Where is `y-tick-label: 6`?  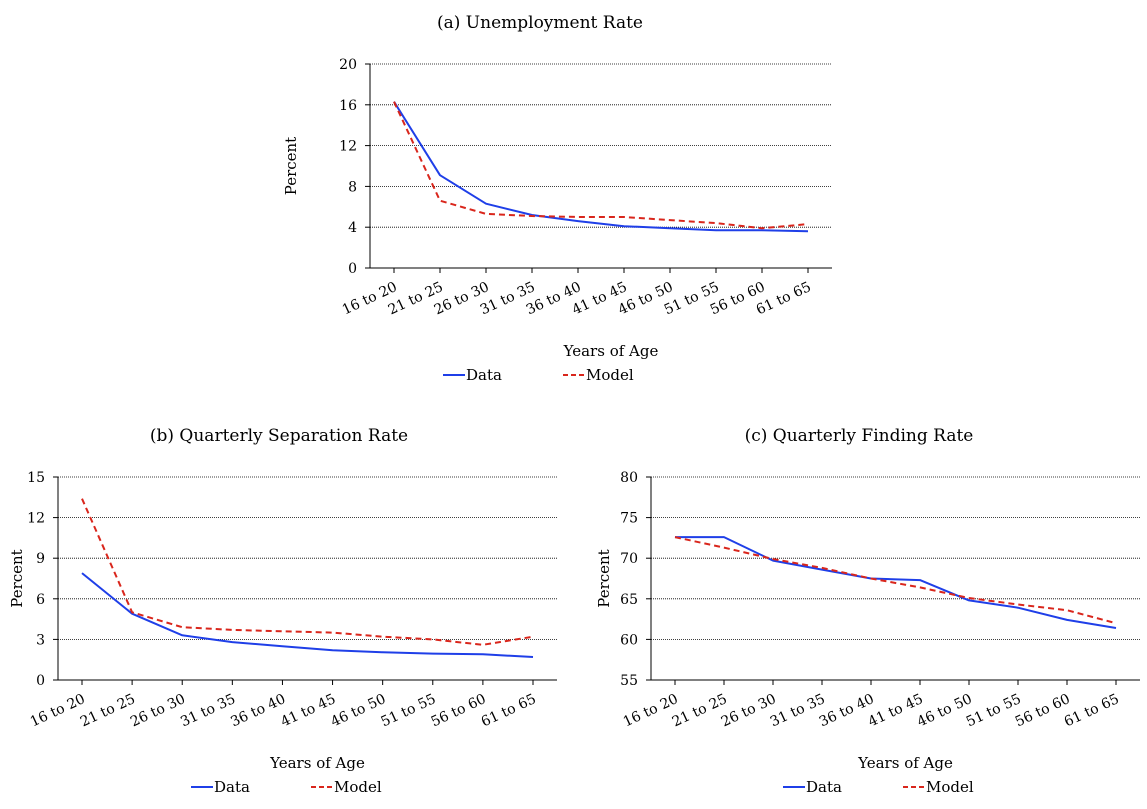
y-tick-label: 6 is located at coordinates (40, 600).